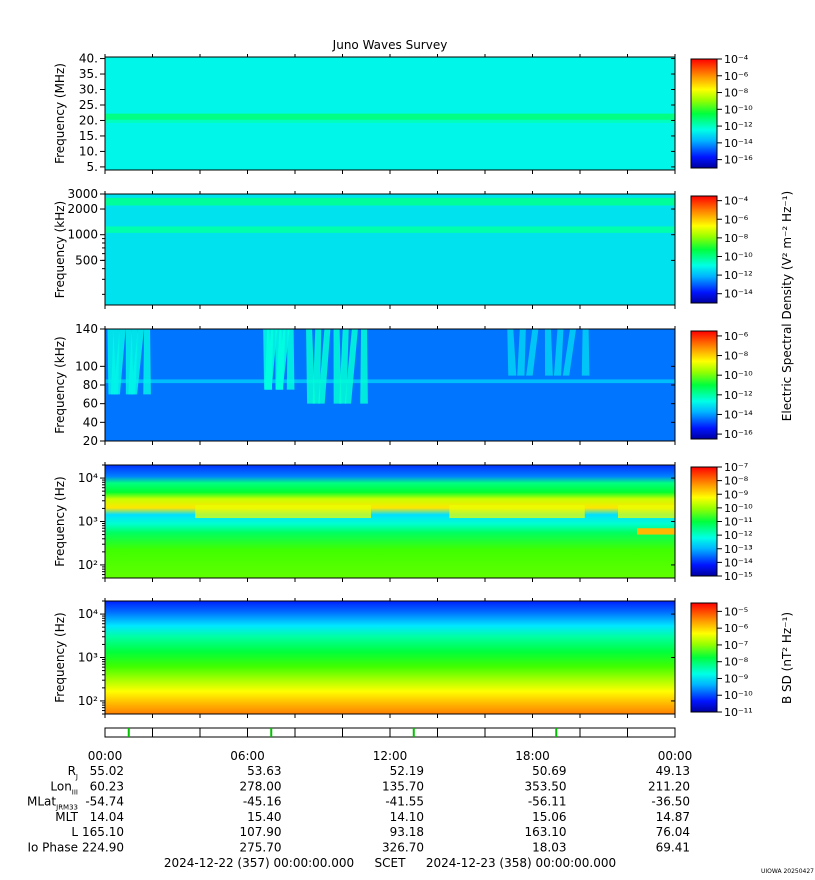 This screenshot has width=815, height=880. What do you see at coordinates (532, 756) in the screenshot?
I see `time-label: 18:00` at bounding box center [532, 756].